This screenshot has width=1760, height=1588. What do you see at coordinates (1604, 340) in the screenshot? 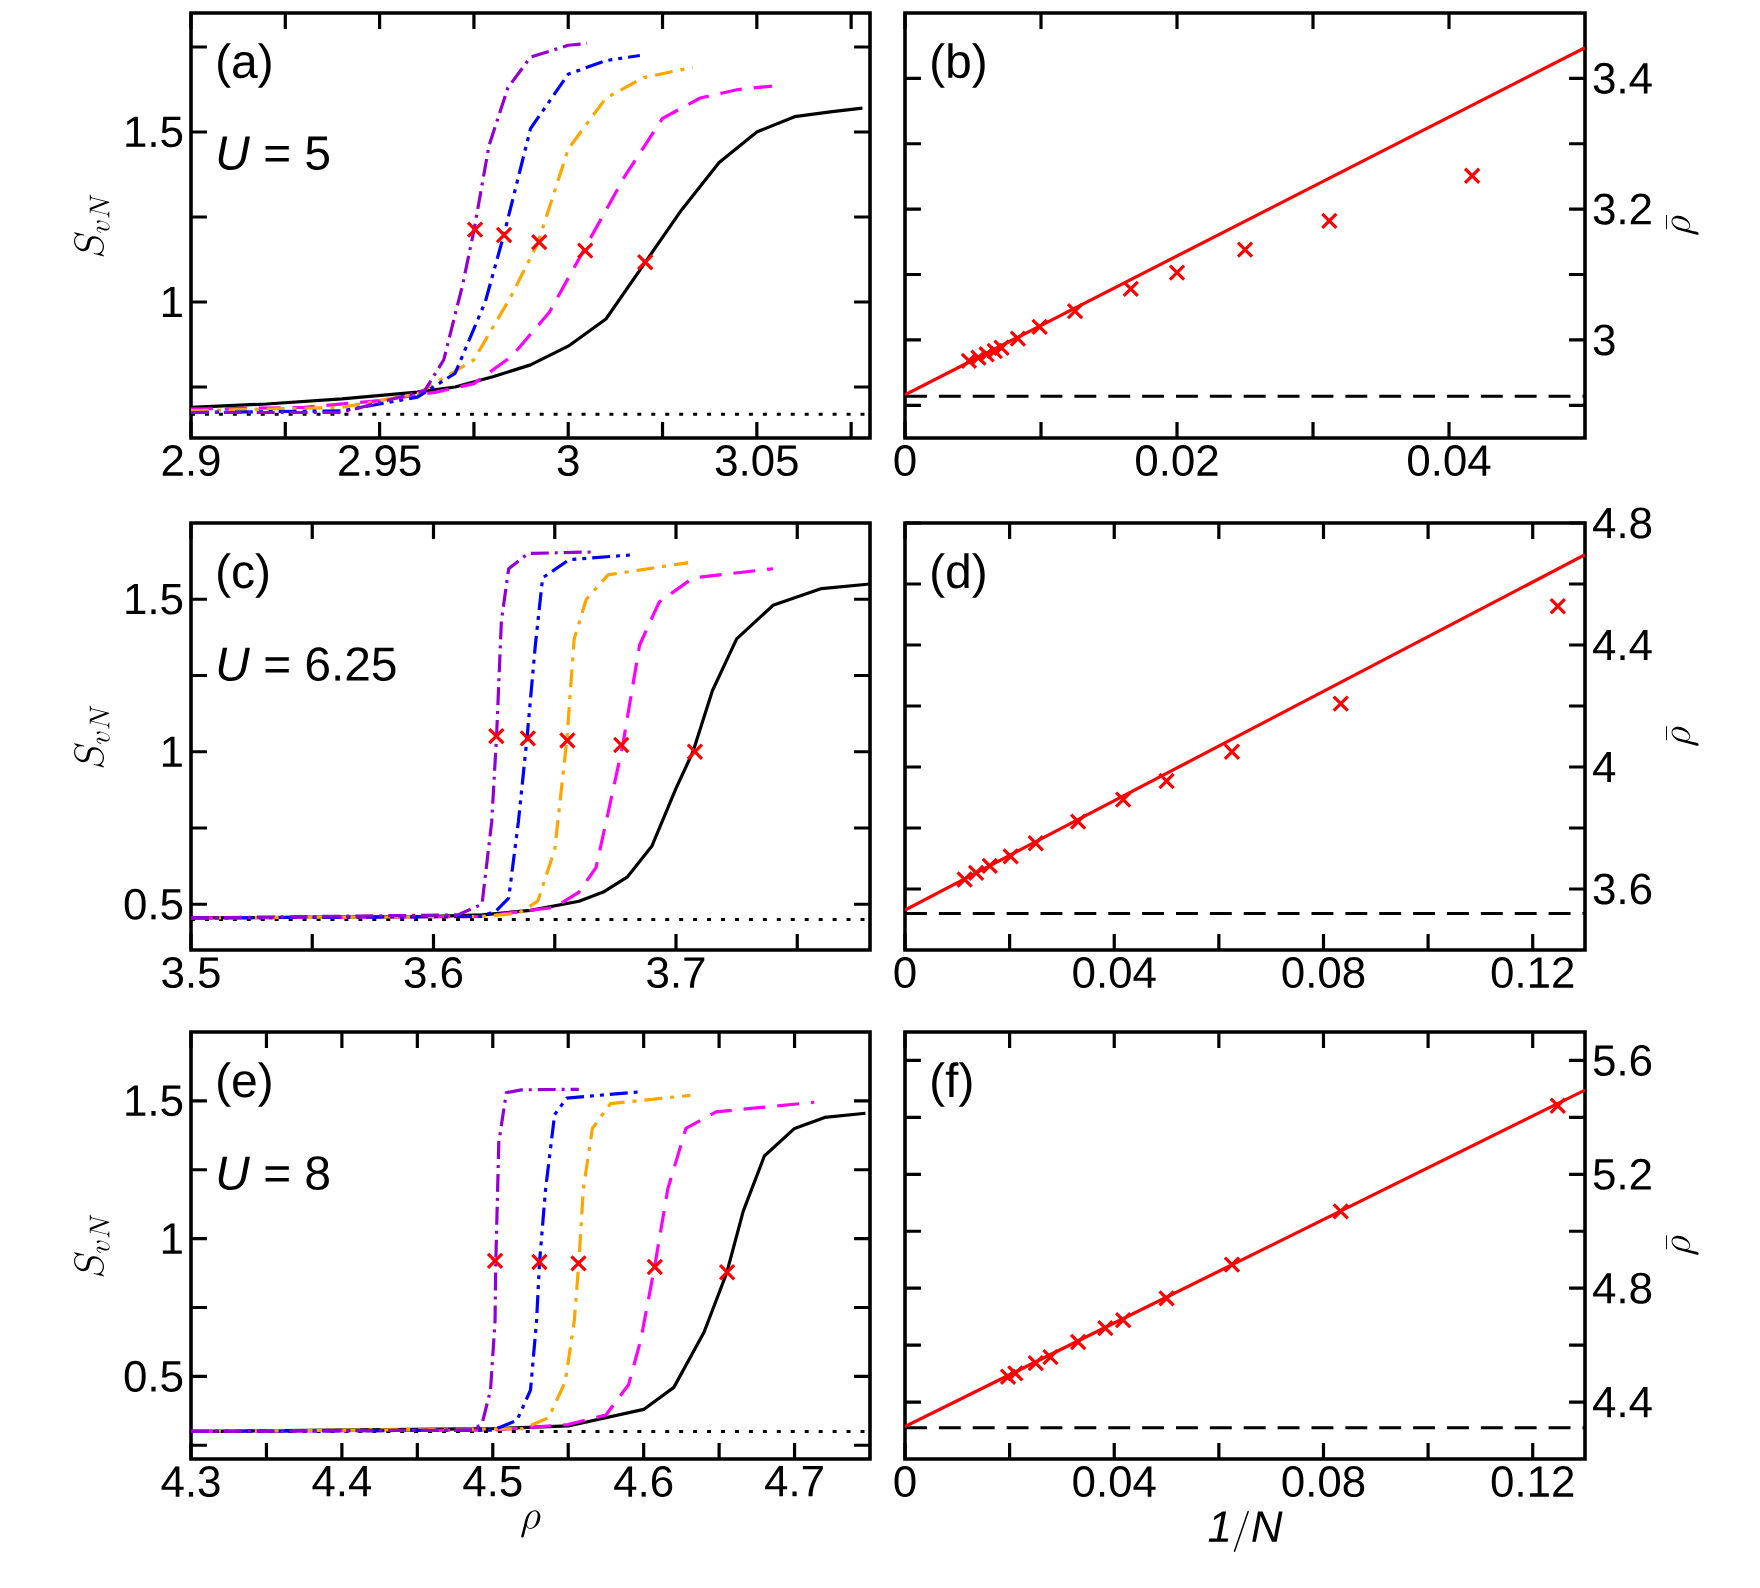
I see `y2-tick-label: 3` at bounding box center [1604, 340].